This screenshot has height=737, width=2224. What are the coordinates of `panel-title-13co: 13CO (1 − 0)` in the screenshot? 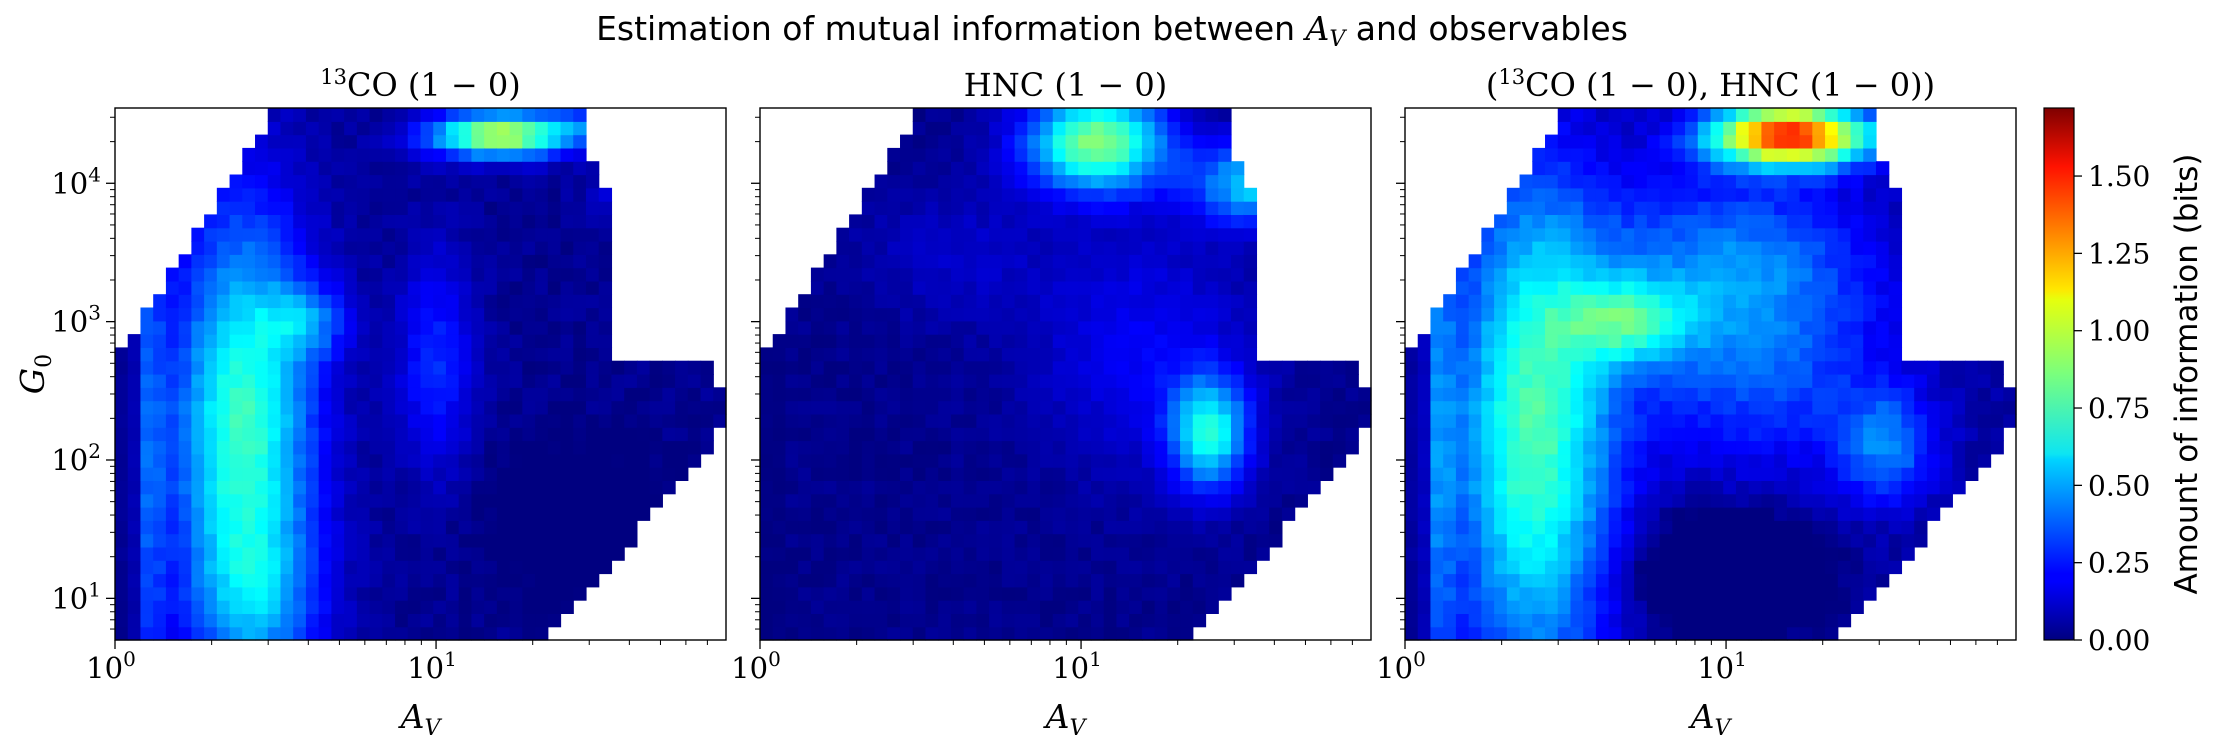 It's located at (420, 84).